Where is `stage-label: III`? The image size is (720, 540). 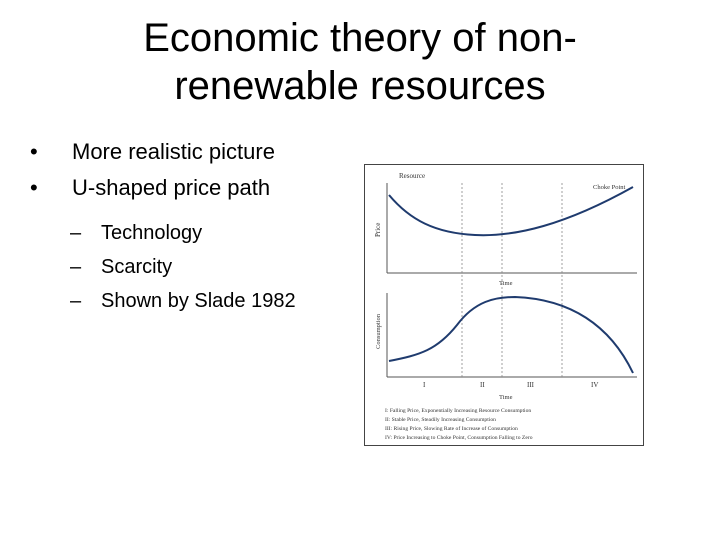
stage-label: III is located at coordinates (531, 385).